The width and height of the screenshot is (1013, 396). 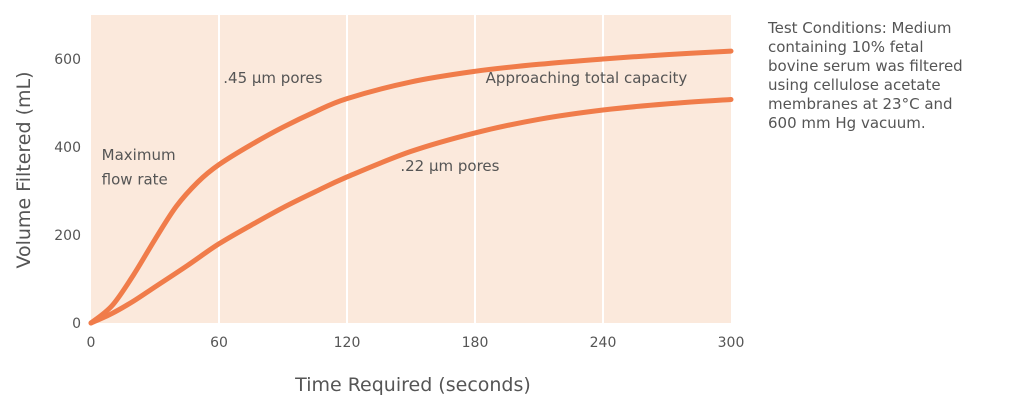 What do you see at coordinates (475, 343) in the screenshot?
I see `x-tick-label-3: 180` at bounding box center [475, 343].